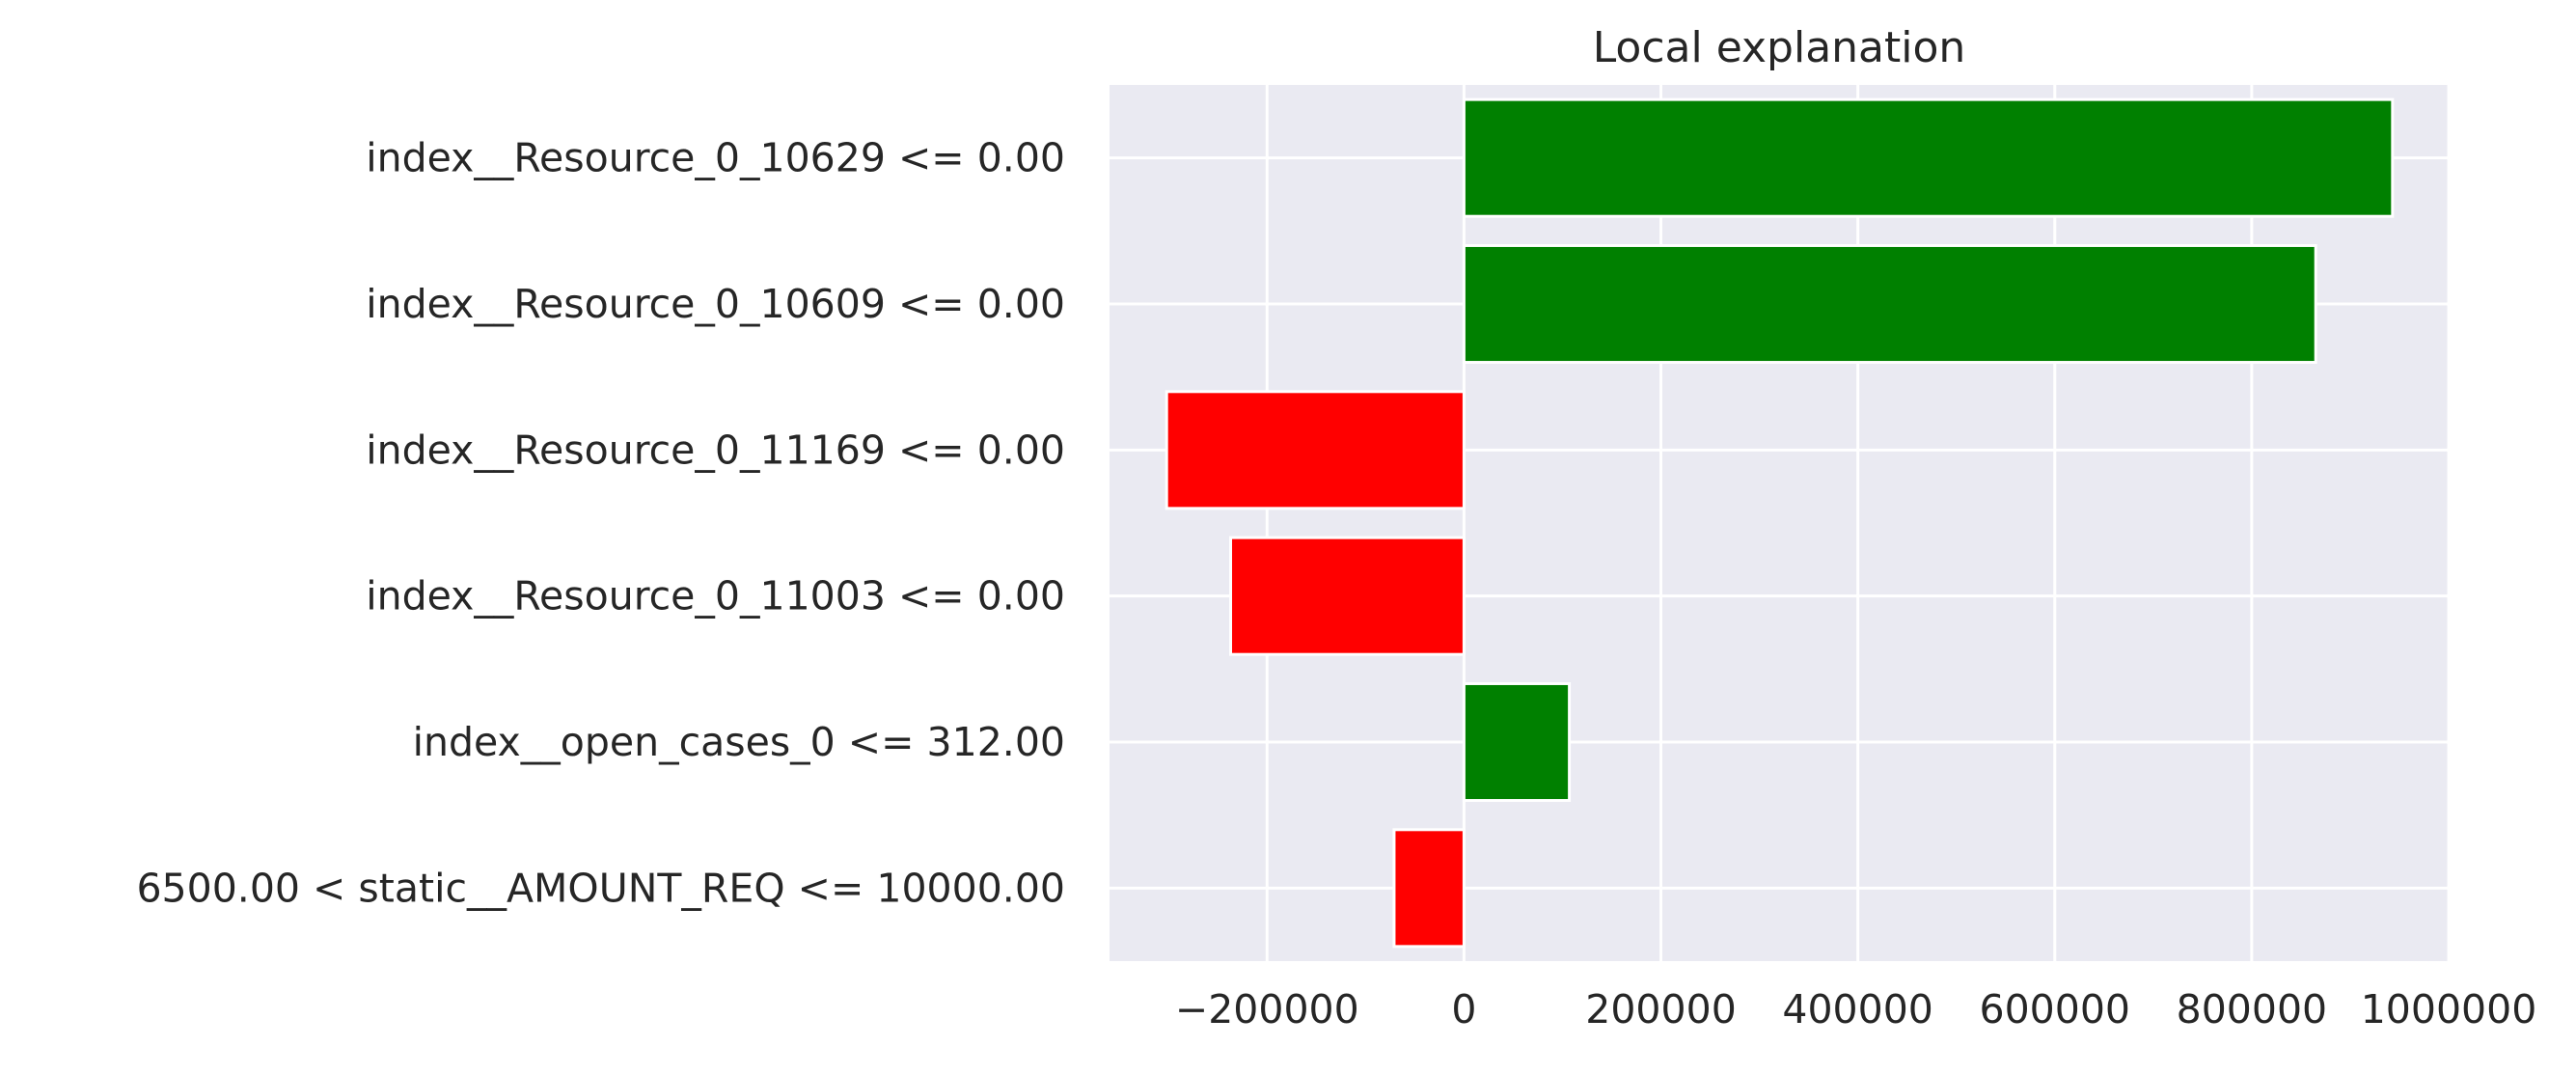 The image size is (2576, 1074). I want to click on x-tick-labels: −200000 0 200000 400000 600000 800000 1000000, so click(1855, 1010).